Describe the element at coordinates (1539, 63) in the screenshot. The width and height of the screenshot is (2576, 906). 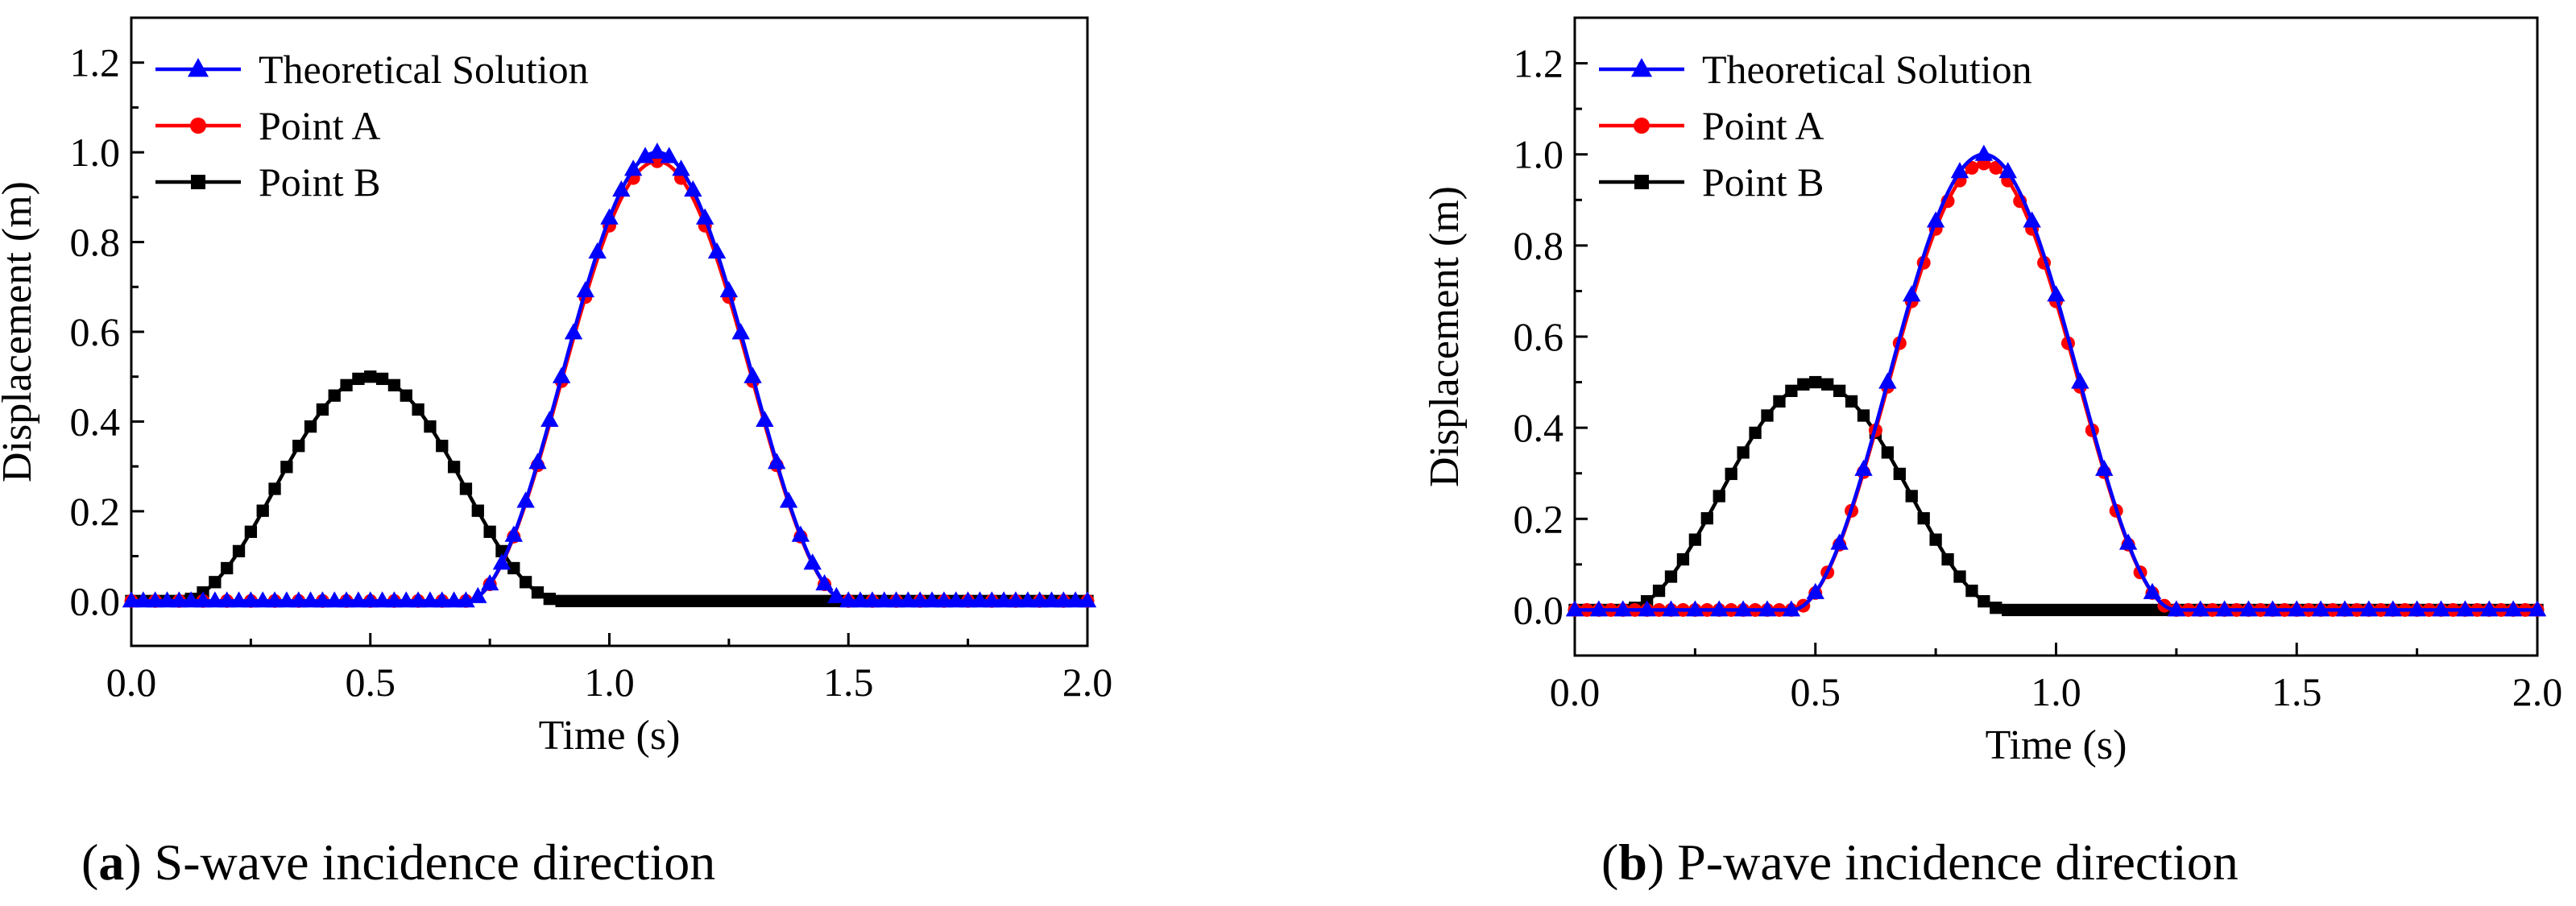
I see `chart-b-ytick-label: 1.2` at that location.